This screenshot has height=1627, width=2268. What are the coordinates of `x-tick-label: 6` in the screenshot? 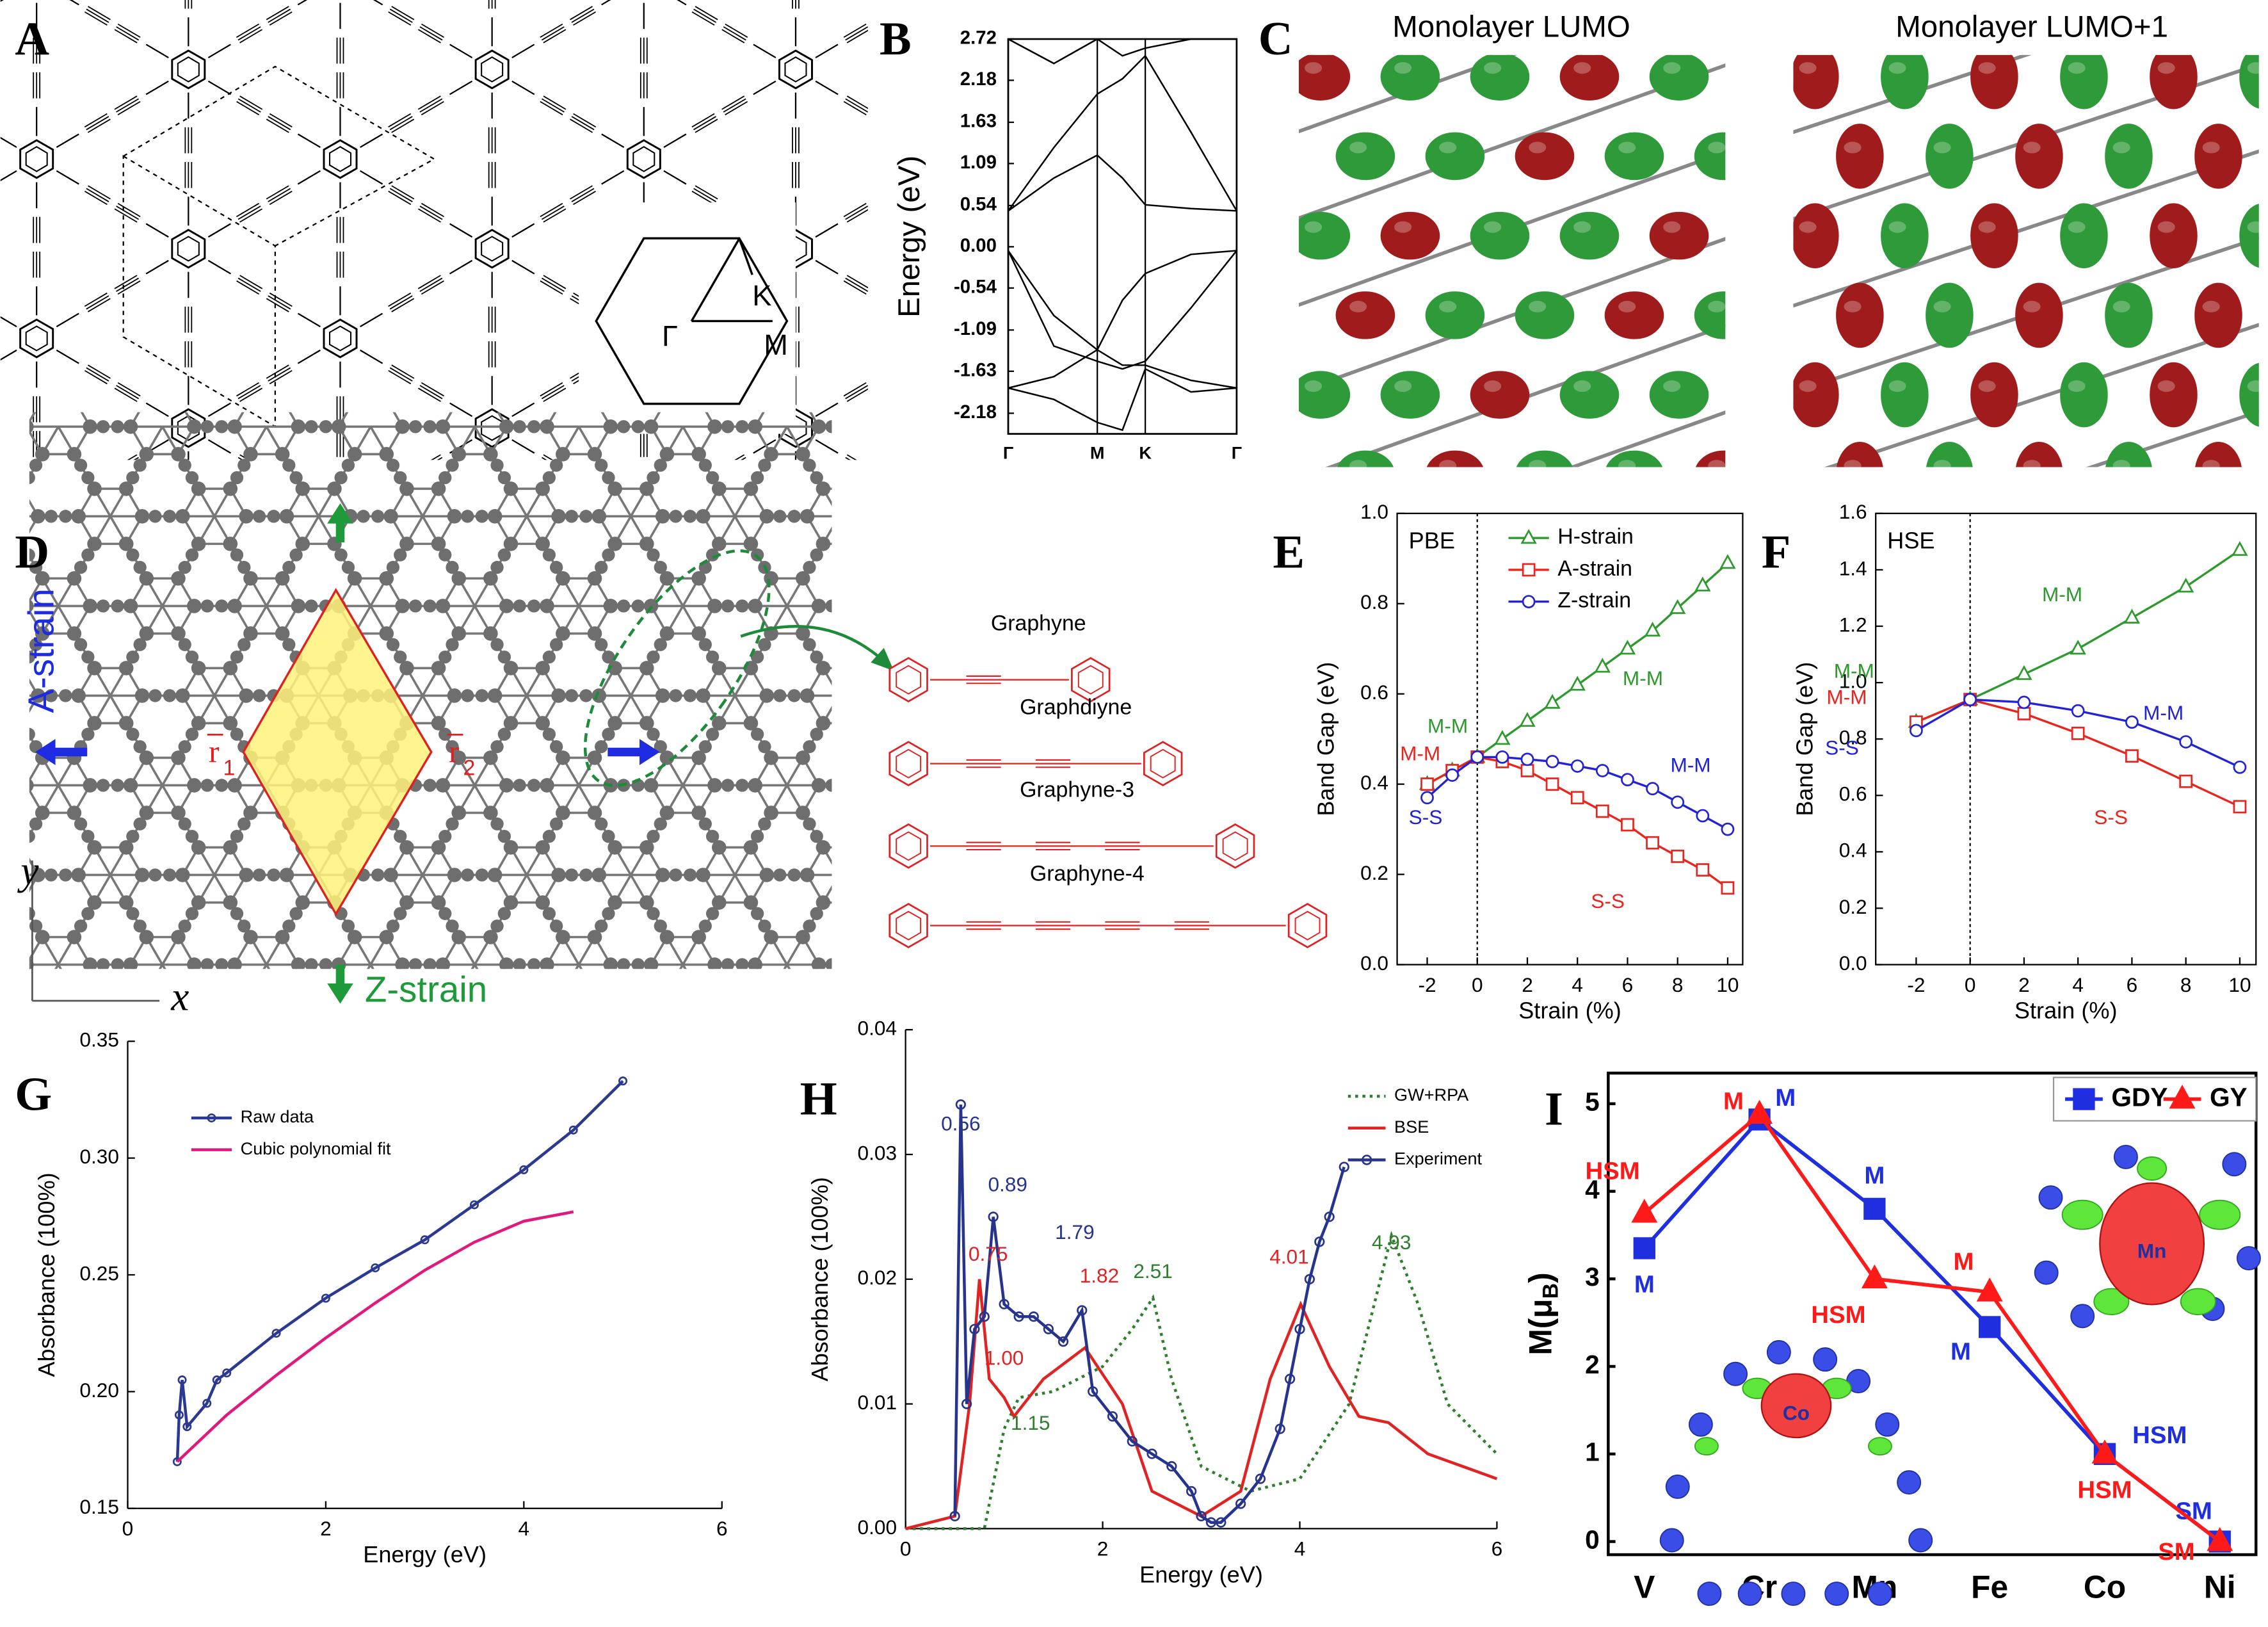 It's located at (1497, 1548).